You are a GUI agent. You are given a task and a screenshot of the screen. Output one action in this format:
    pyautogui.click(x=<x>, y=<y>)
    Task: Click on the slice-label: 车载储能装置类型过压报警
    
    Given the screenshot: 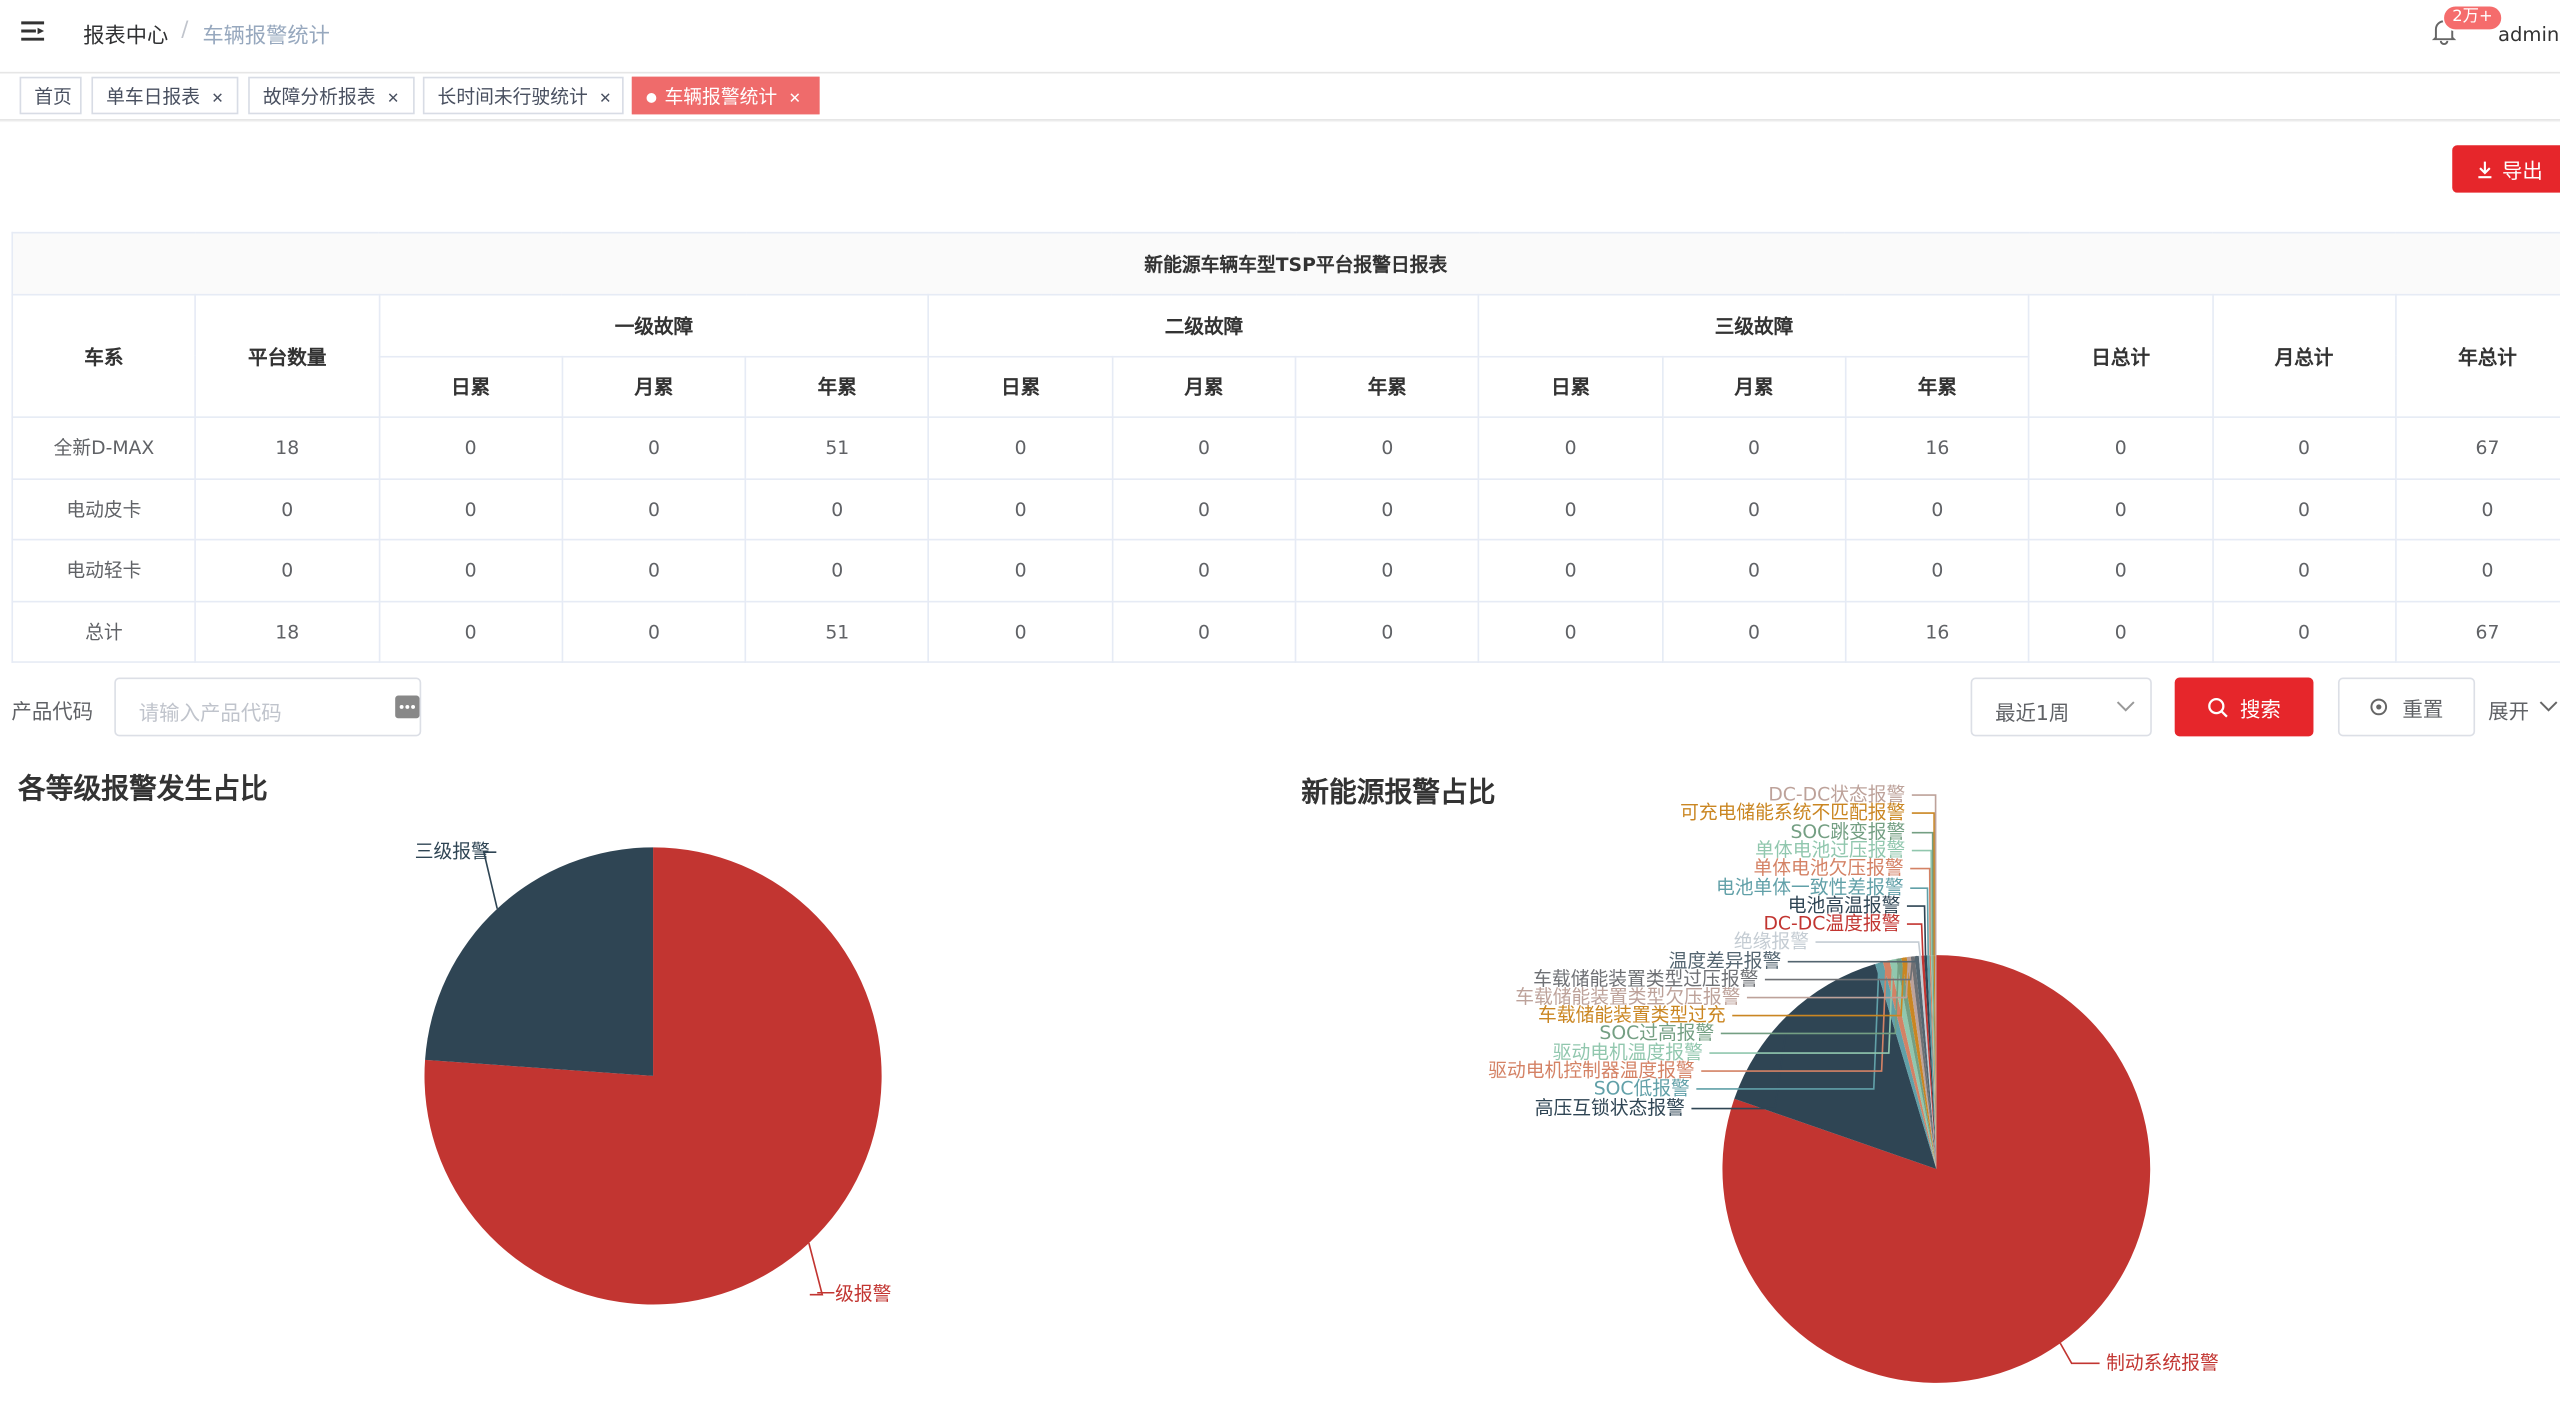 What is the action you would take?
    pyautogui.click(x=1645, y=979)
    